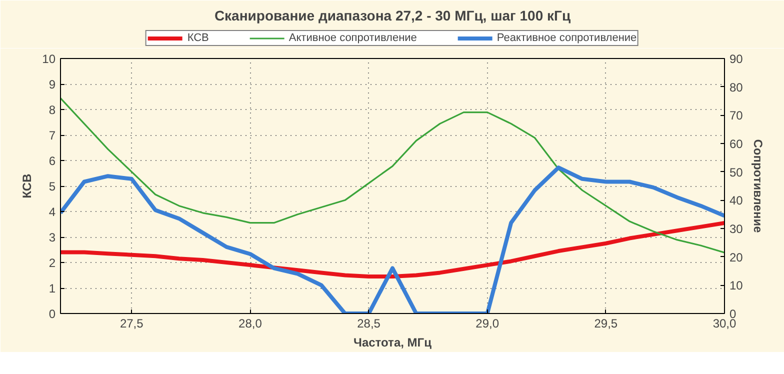 The width and height of the screenshot is (784, 374). Describe the element at coordinates (606, 323) in the screenshot. I see `x-tick-label: 29,5` at that location.